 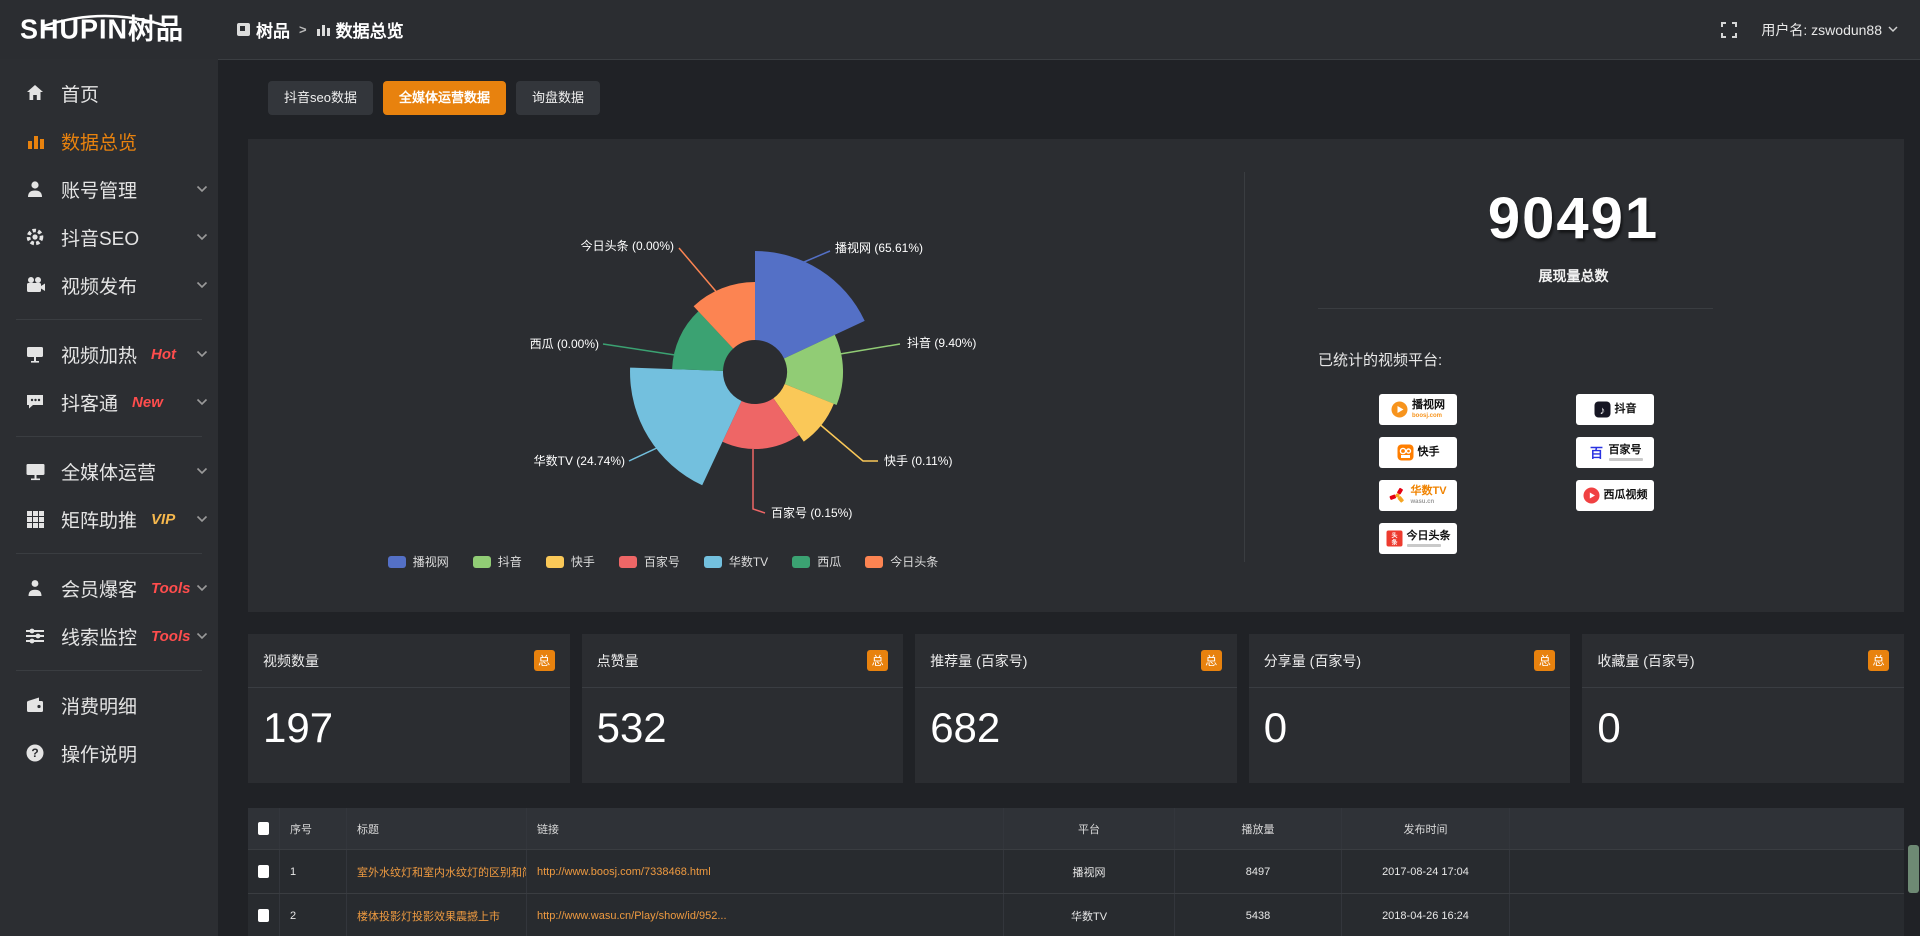 I want to click on sidebar-item-chat: 抖客通 New, so click(x=109, y=402).